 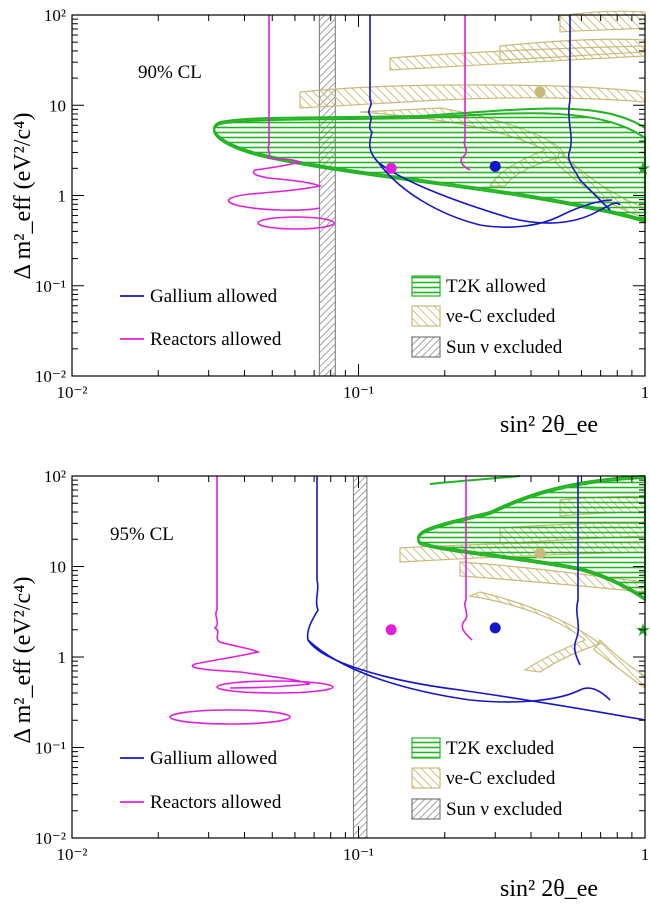 I want to click on confidence-level-label: 90% CL, so click(x=170, y=72).